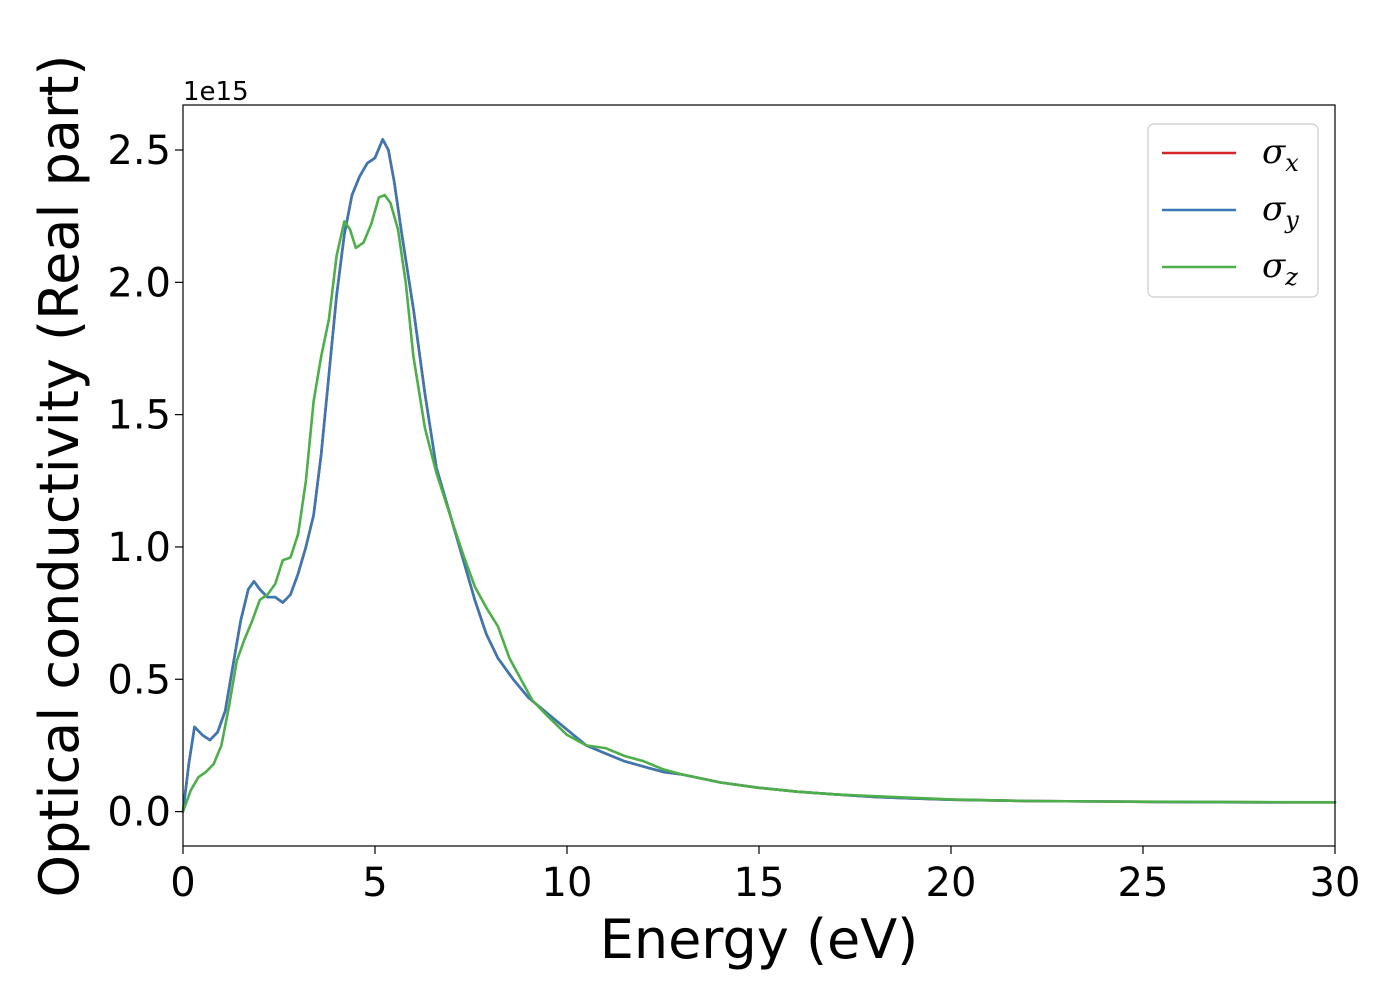 Image resolution: width=1400 pixels, height=1000 pixels. What do you see at coordinates (216, 92) in the screenshot?
I see `y-offset-label: 1e15` at bounding box center [216, 92].